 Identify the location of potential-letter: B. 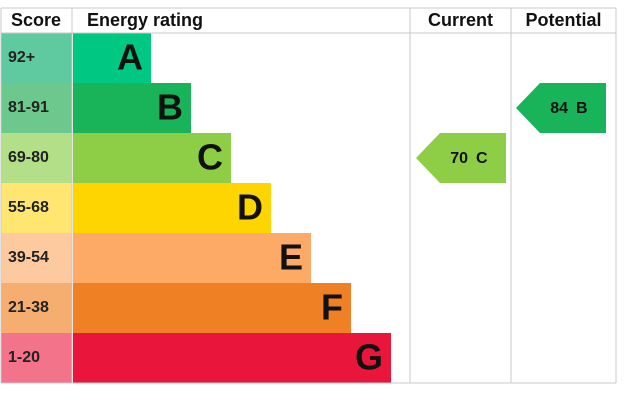
(582, 108).